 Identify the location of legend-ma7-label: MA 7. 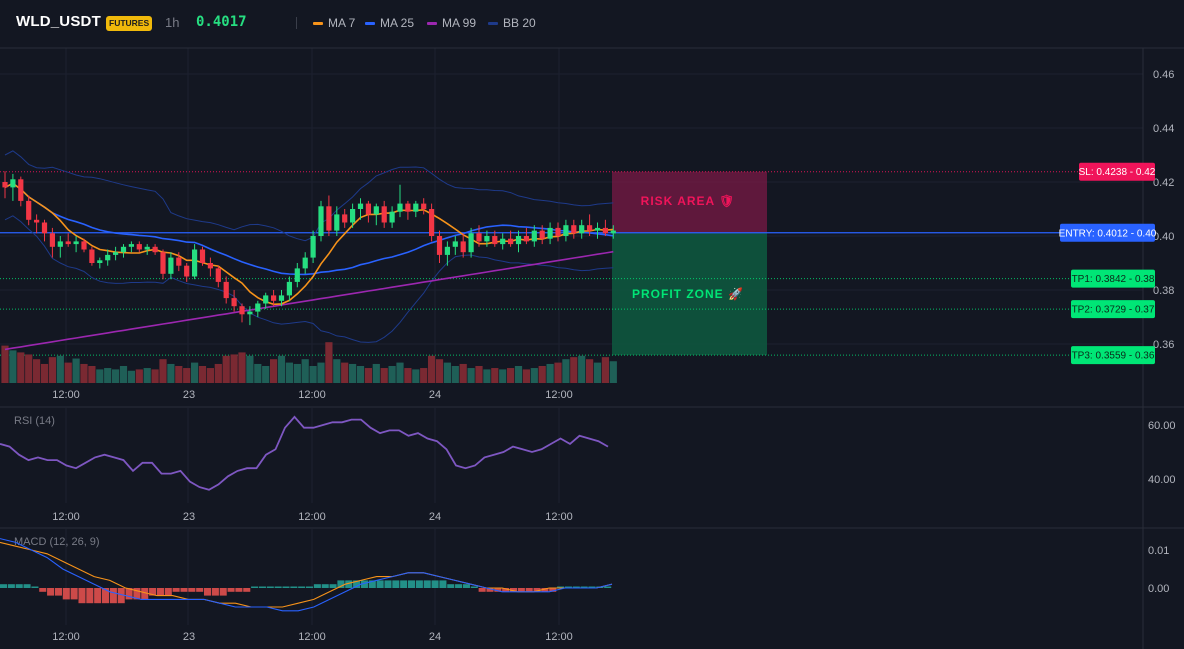
(342, 23).